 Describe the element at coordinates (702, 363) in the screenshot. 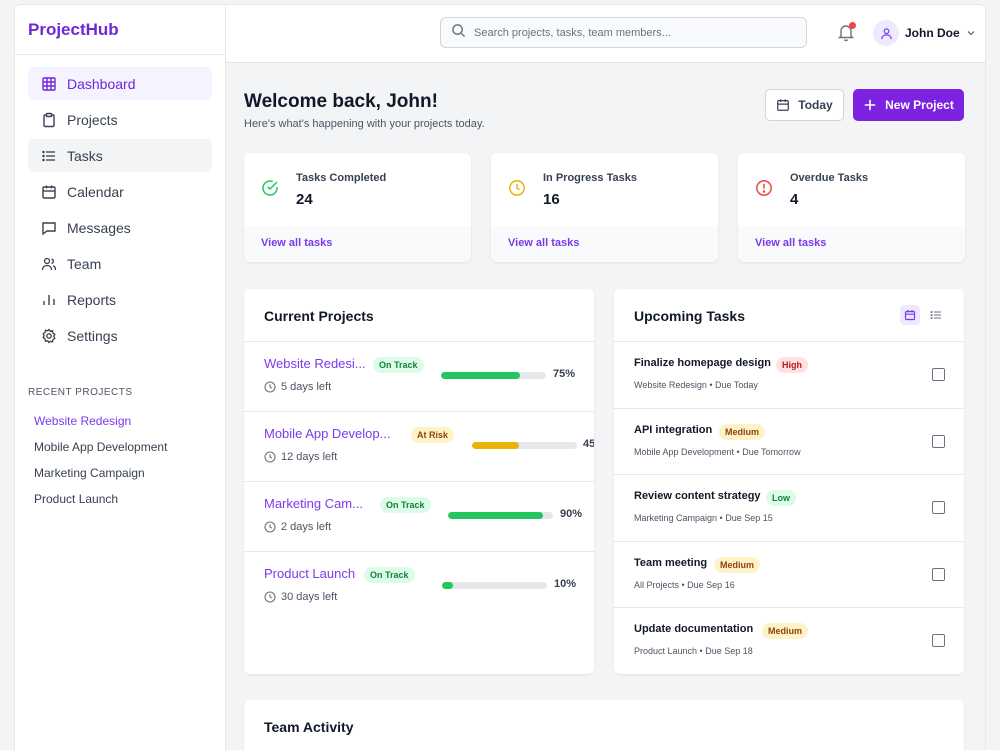

I see `task-name: Finalize homepage design` at that location.